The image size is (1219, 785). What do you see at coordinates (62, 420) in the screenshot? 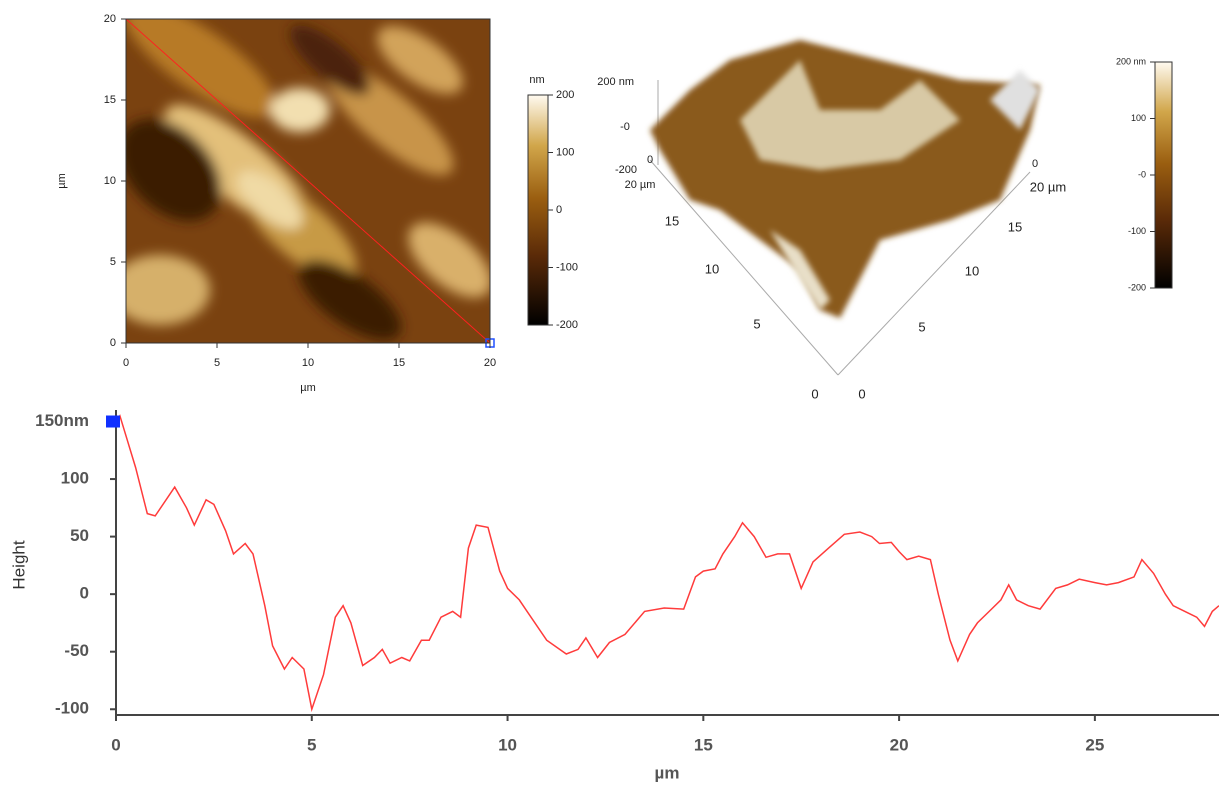
I see `y-tick-label: 150nm` at bounding box center [62, 420].